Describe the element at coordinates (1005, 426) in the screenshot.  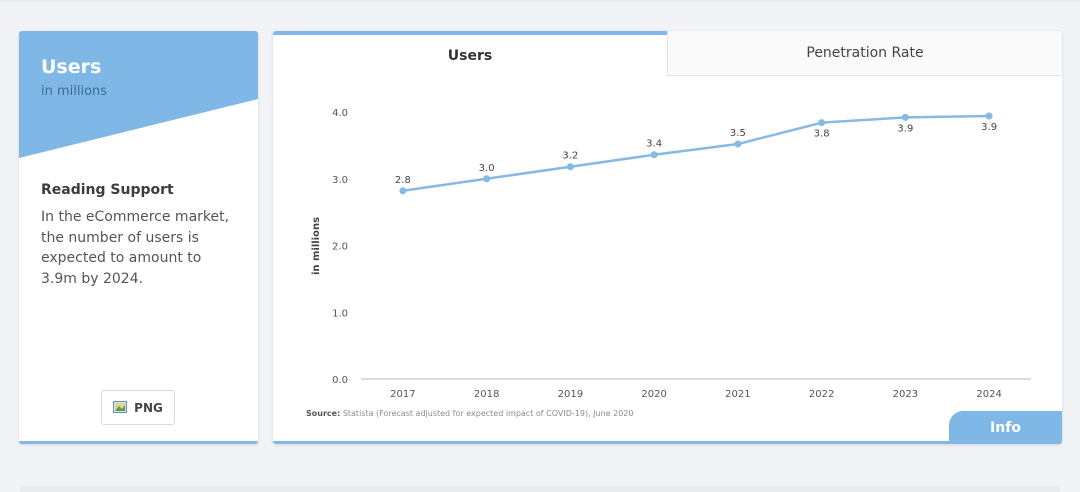
I see `info-button: Info` at that location.